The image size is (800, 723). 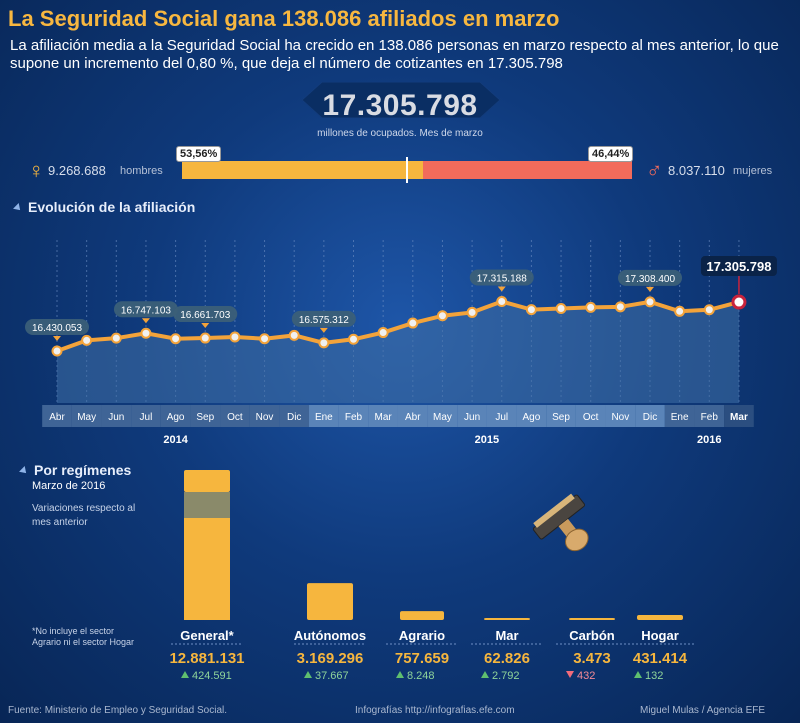 I want to click on arrow-down-icon, so click(x=570, y=674).